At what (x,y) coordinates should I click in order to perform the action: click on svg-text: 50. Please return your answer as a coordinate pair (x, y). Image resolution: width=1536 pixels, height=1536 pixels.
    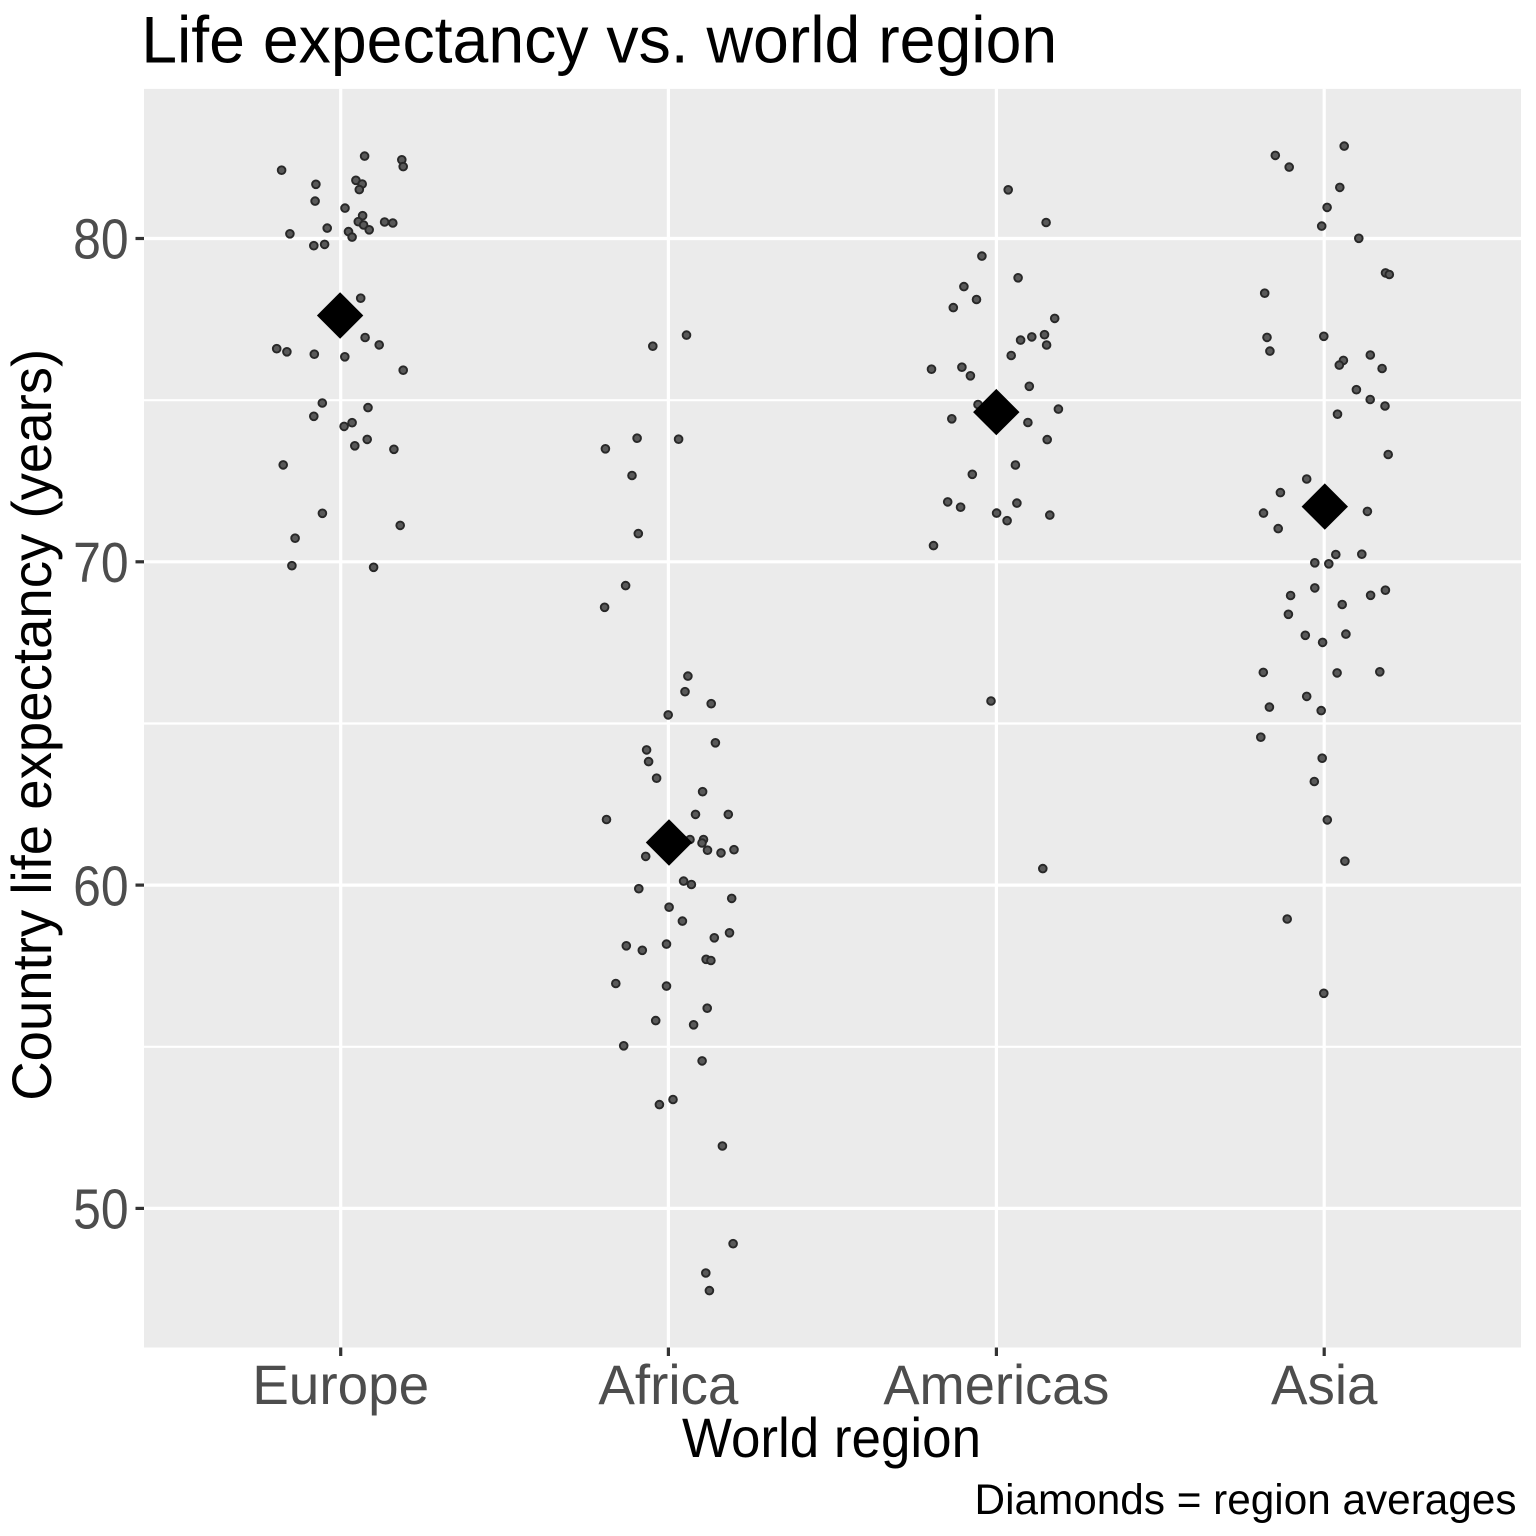
    Looking at the image, I should click on (101, 1210).